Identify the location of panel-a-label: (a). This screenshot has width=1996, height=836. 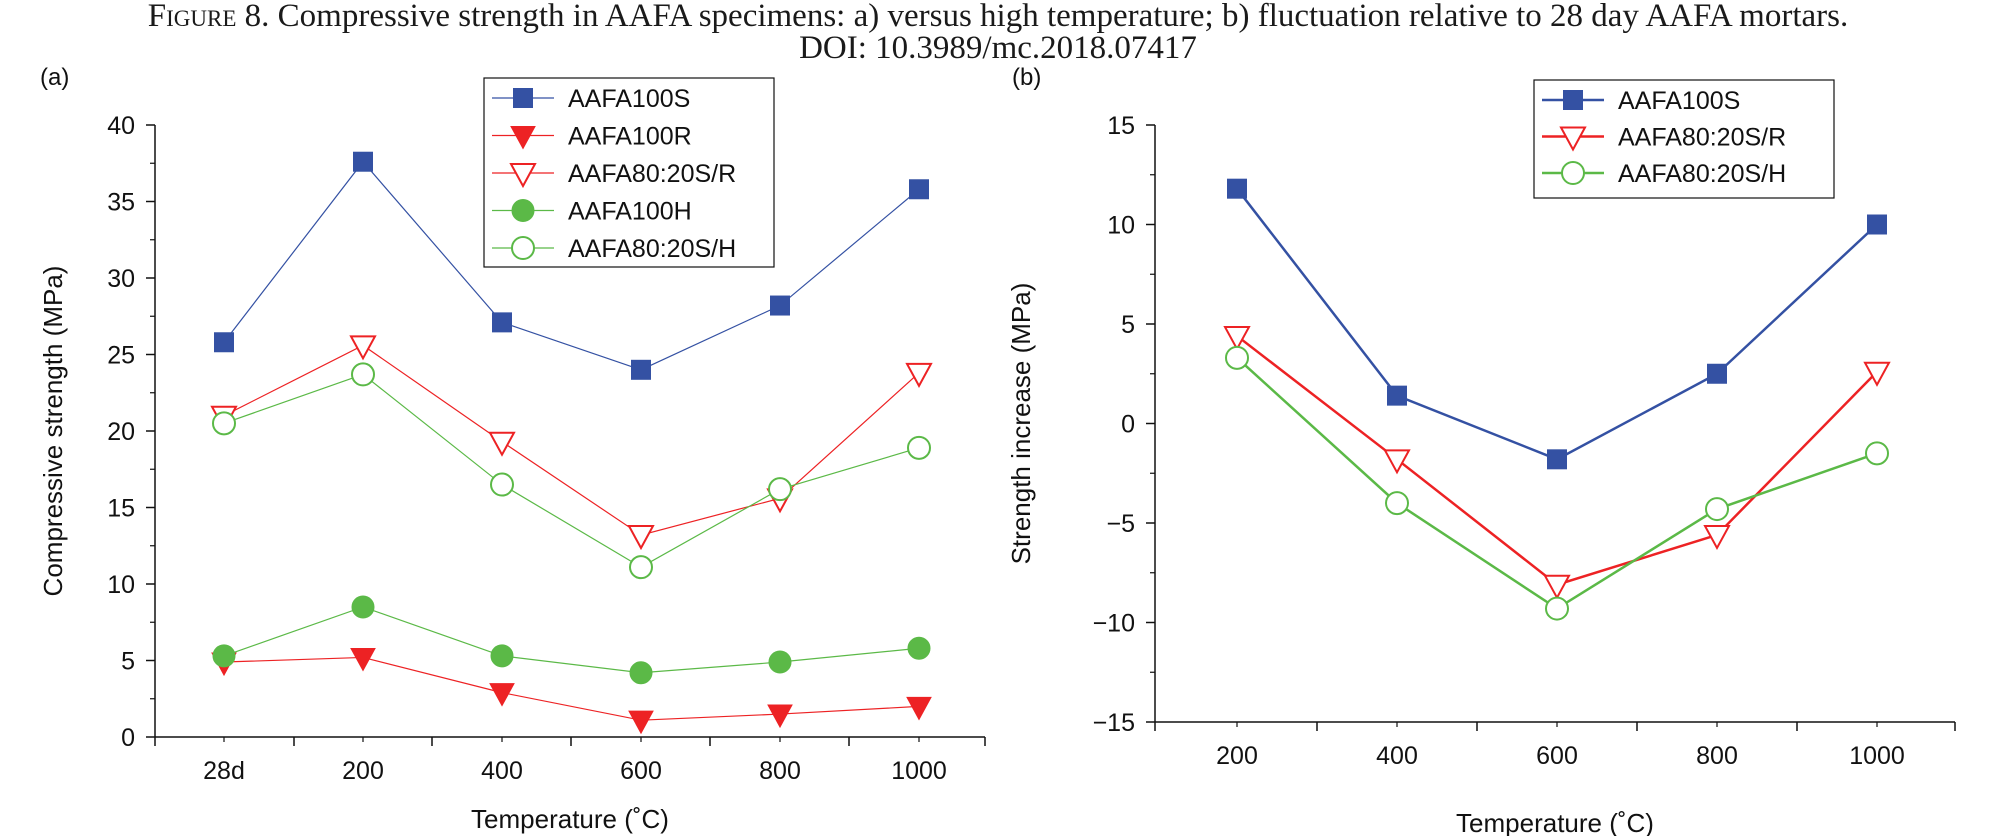
(55, 77).